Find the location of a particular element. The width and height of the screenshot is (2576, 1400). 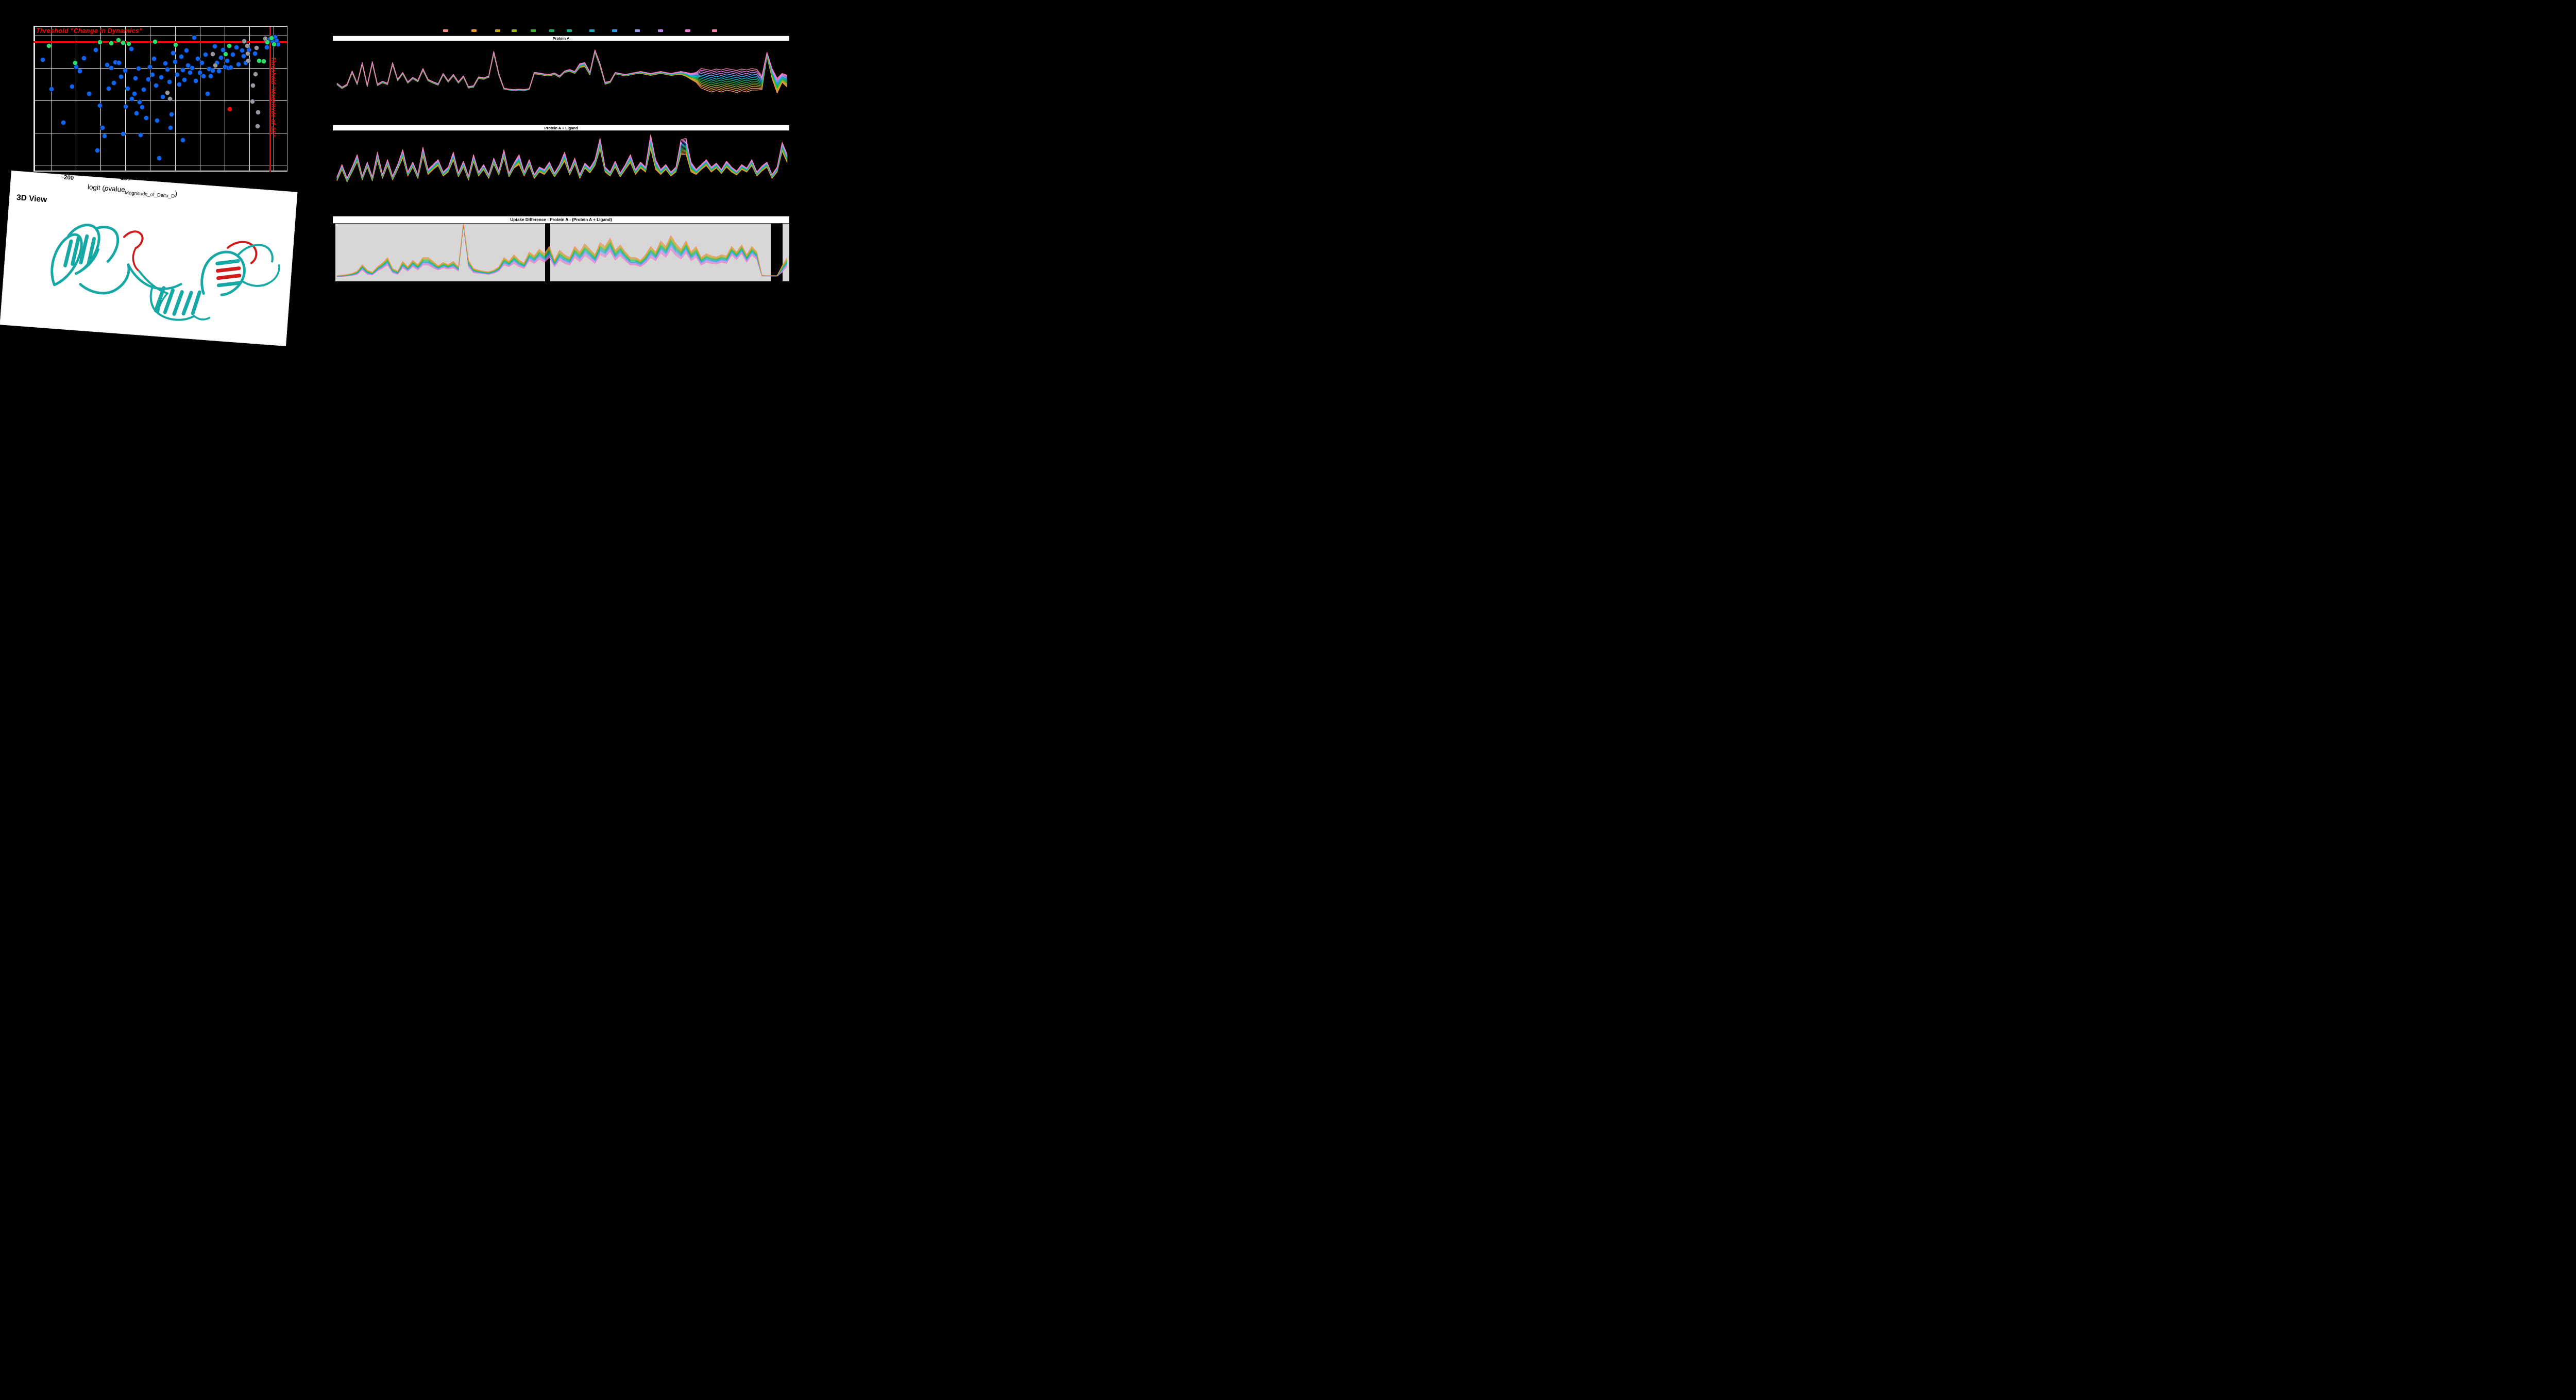

threshold-line-horizontal is located at coordinates (160, 42).